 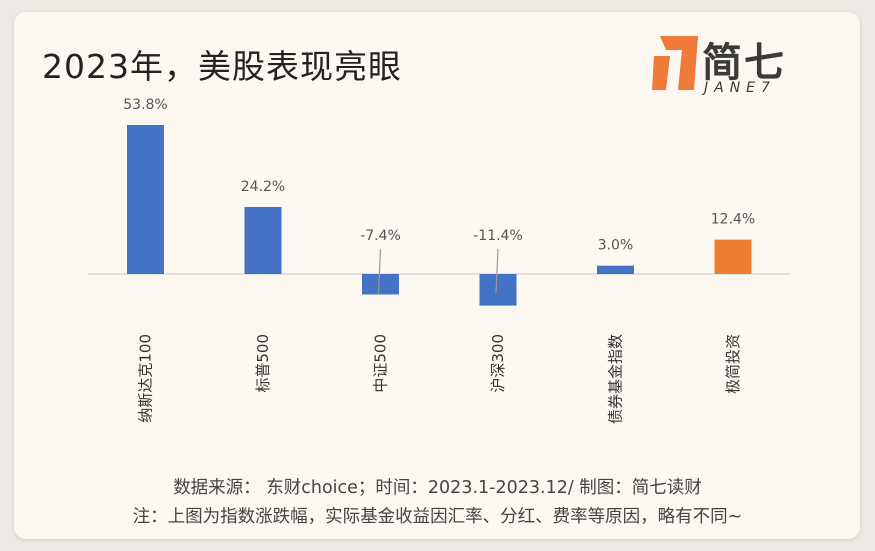 I want to click on brand-logo: 简七 JANE7, so click(x=739, y=64).